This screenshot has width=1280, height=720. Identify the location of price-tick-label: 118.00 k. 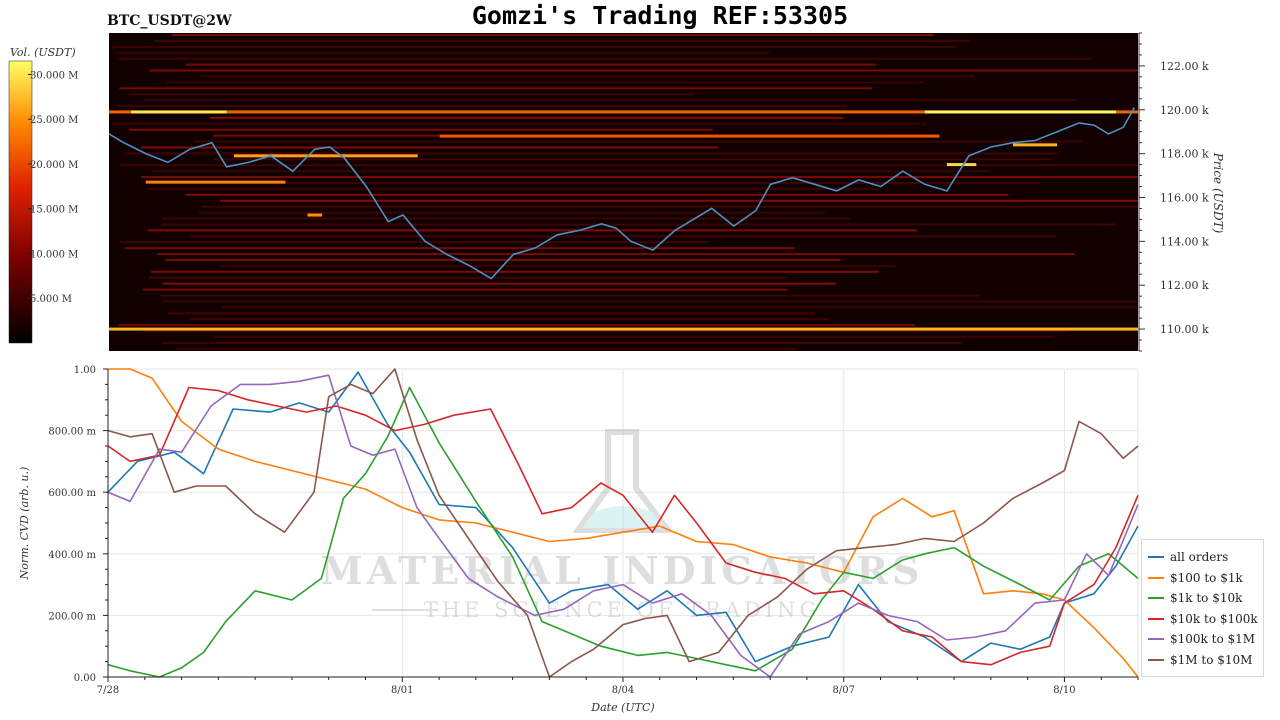
(1184, 154).